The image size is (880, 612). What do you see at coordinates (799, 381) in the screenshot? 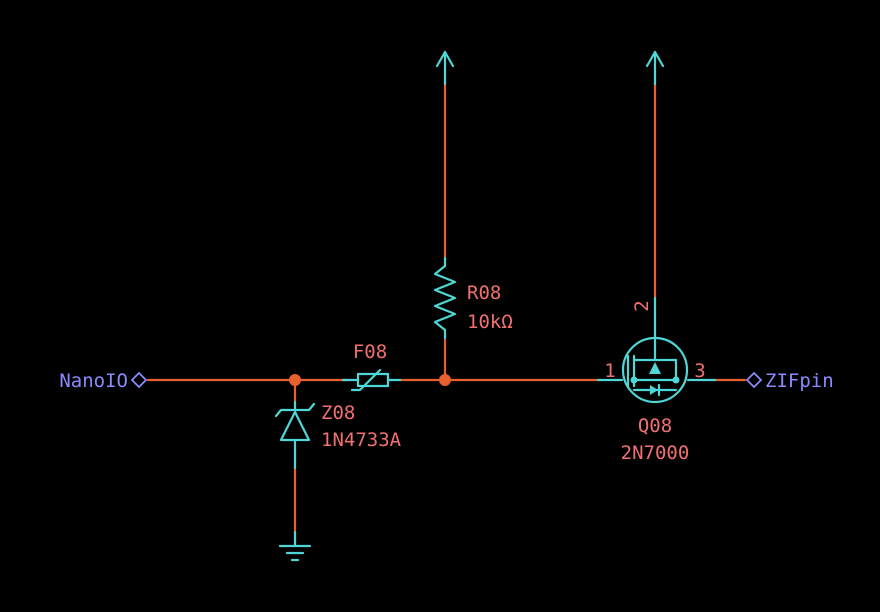
I see `output-port-label: ZIFpin` at bounding box center [799, 381].